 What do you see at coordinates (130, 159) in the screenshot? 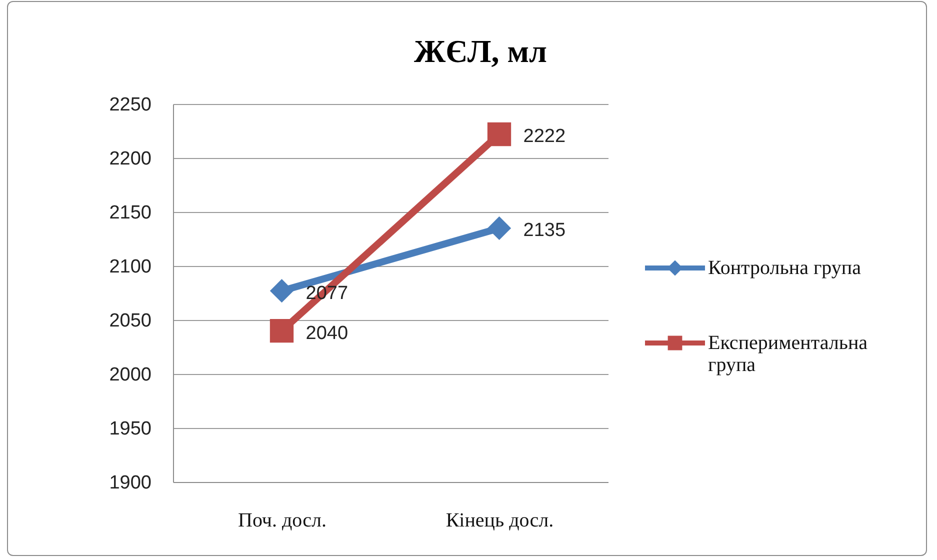
I see `y-tick-label: 2200` at bounding box center [130, 159].